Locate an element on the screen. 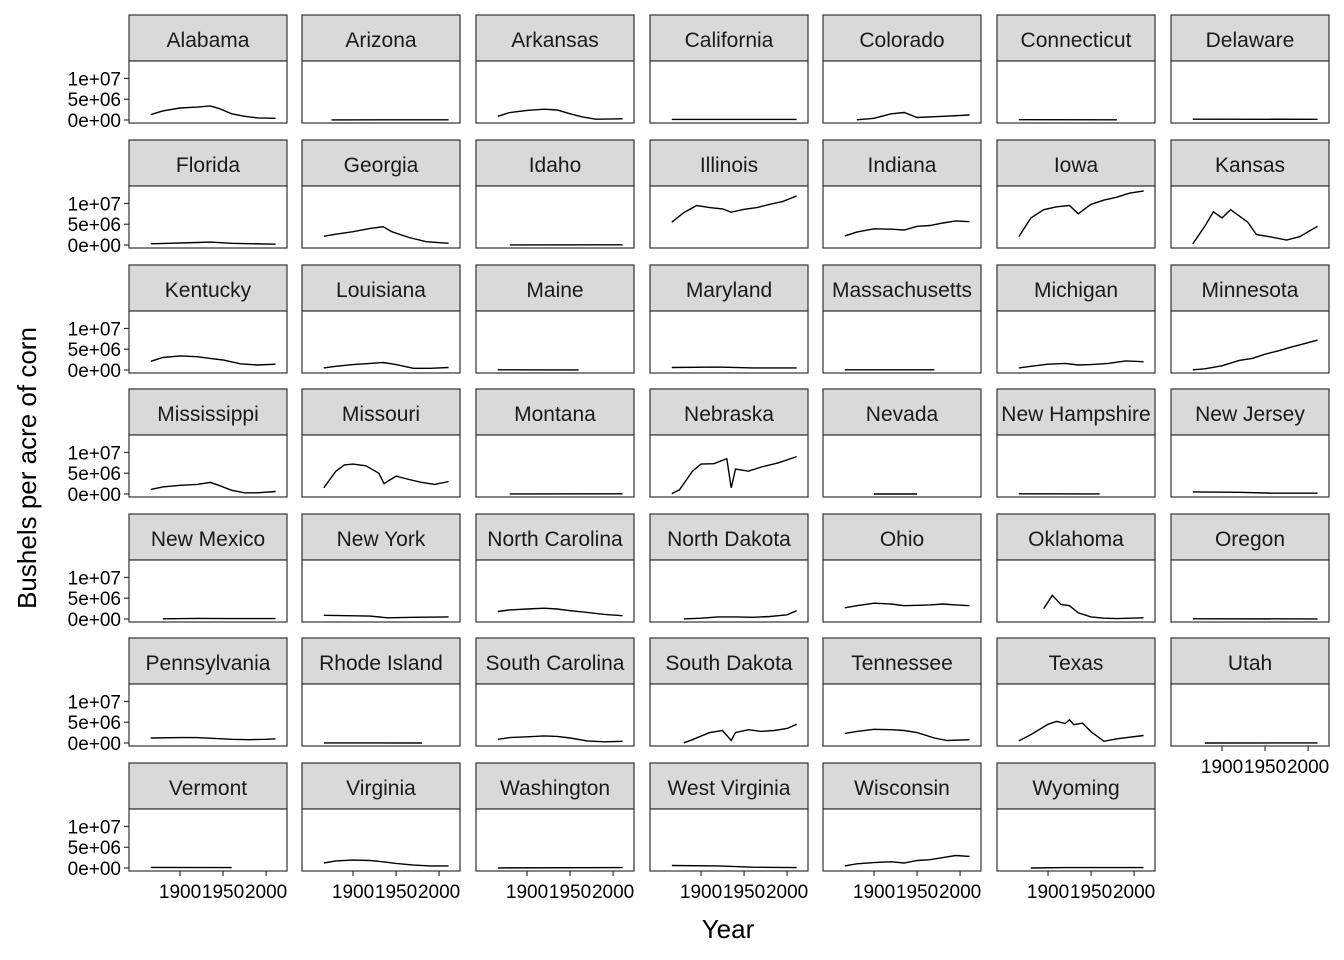 The image size is (1344, 960). series-line-arkansas is located at coordinates (560, 114).